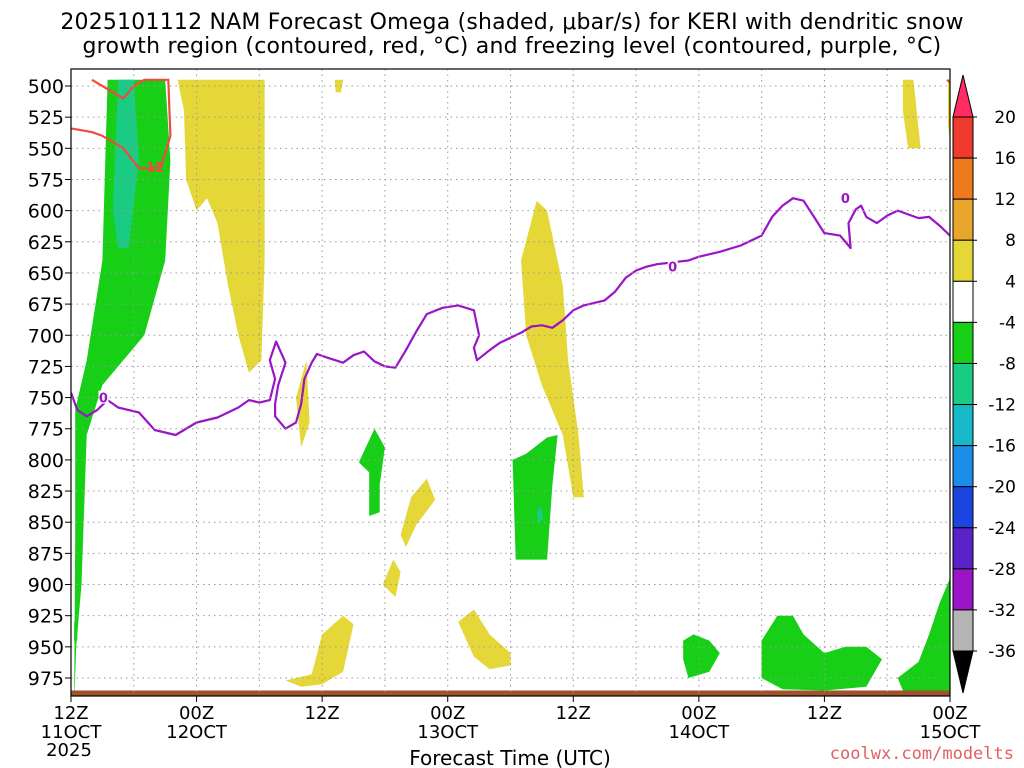  What do you see at coordinates (46, 492) in the screenshot?
I see `y-tick-label-825: 825` at bounding box center [46, 492].